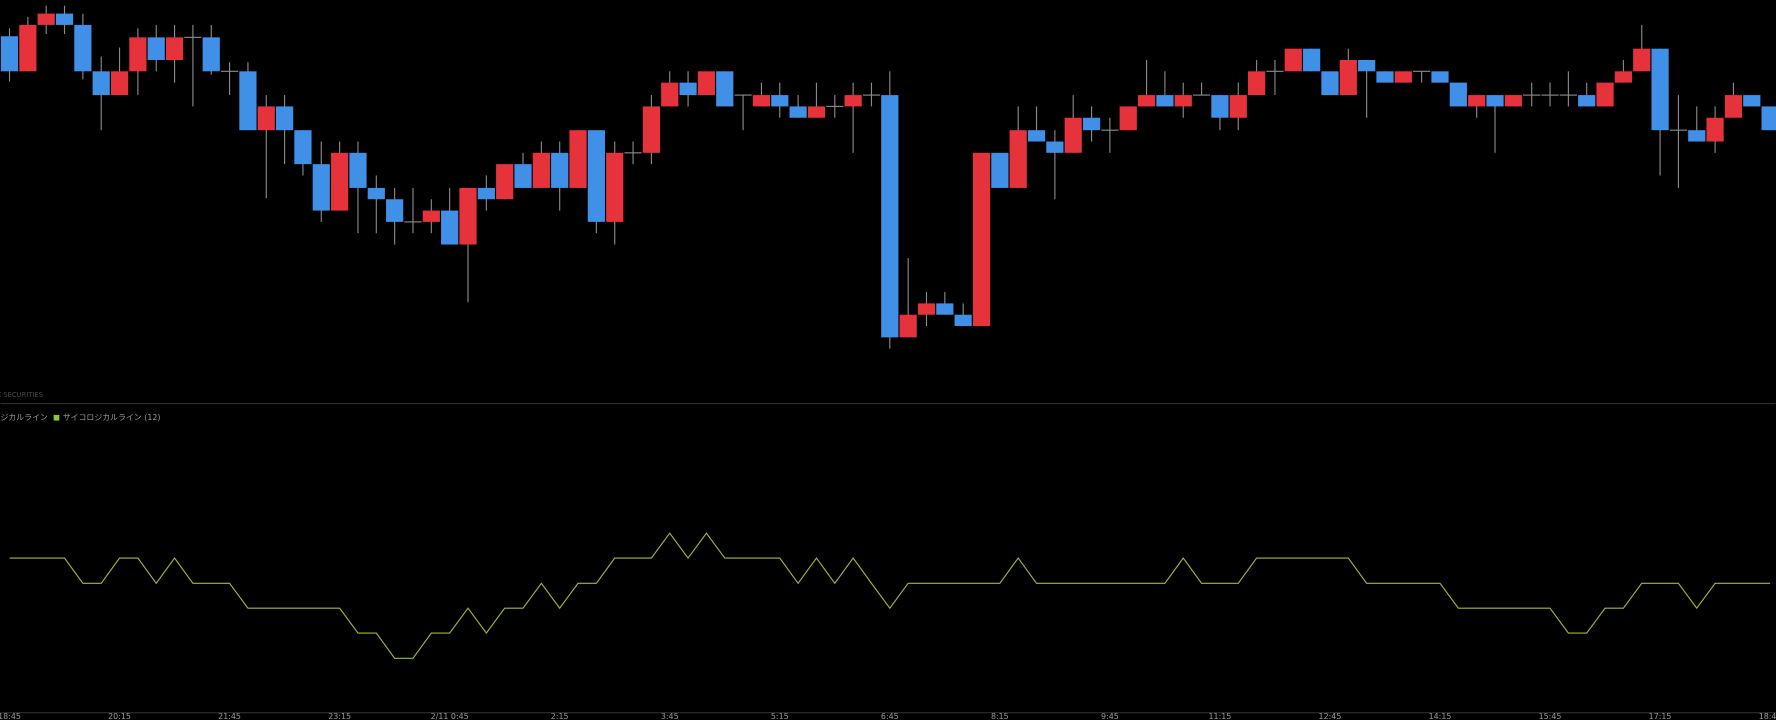  I want to click on x-tick-label: 9:45, so click(1110, 716).